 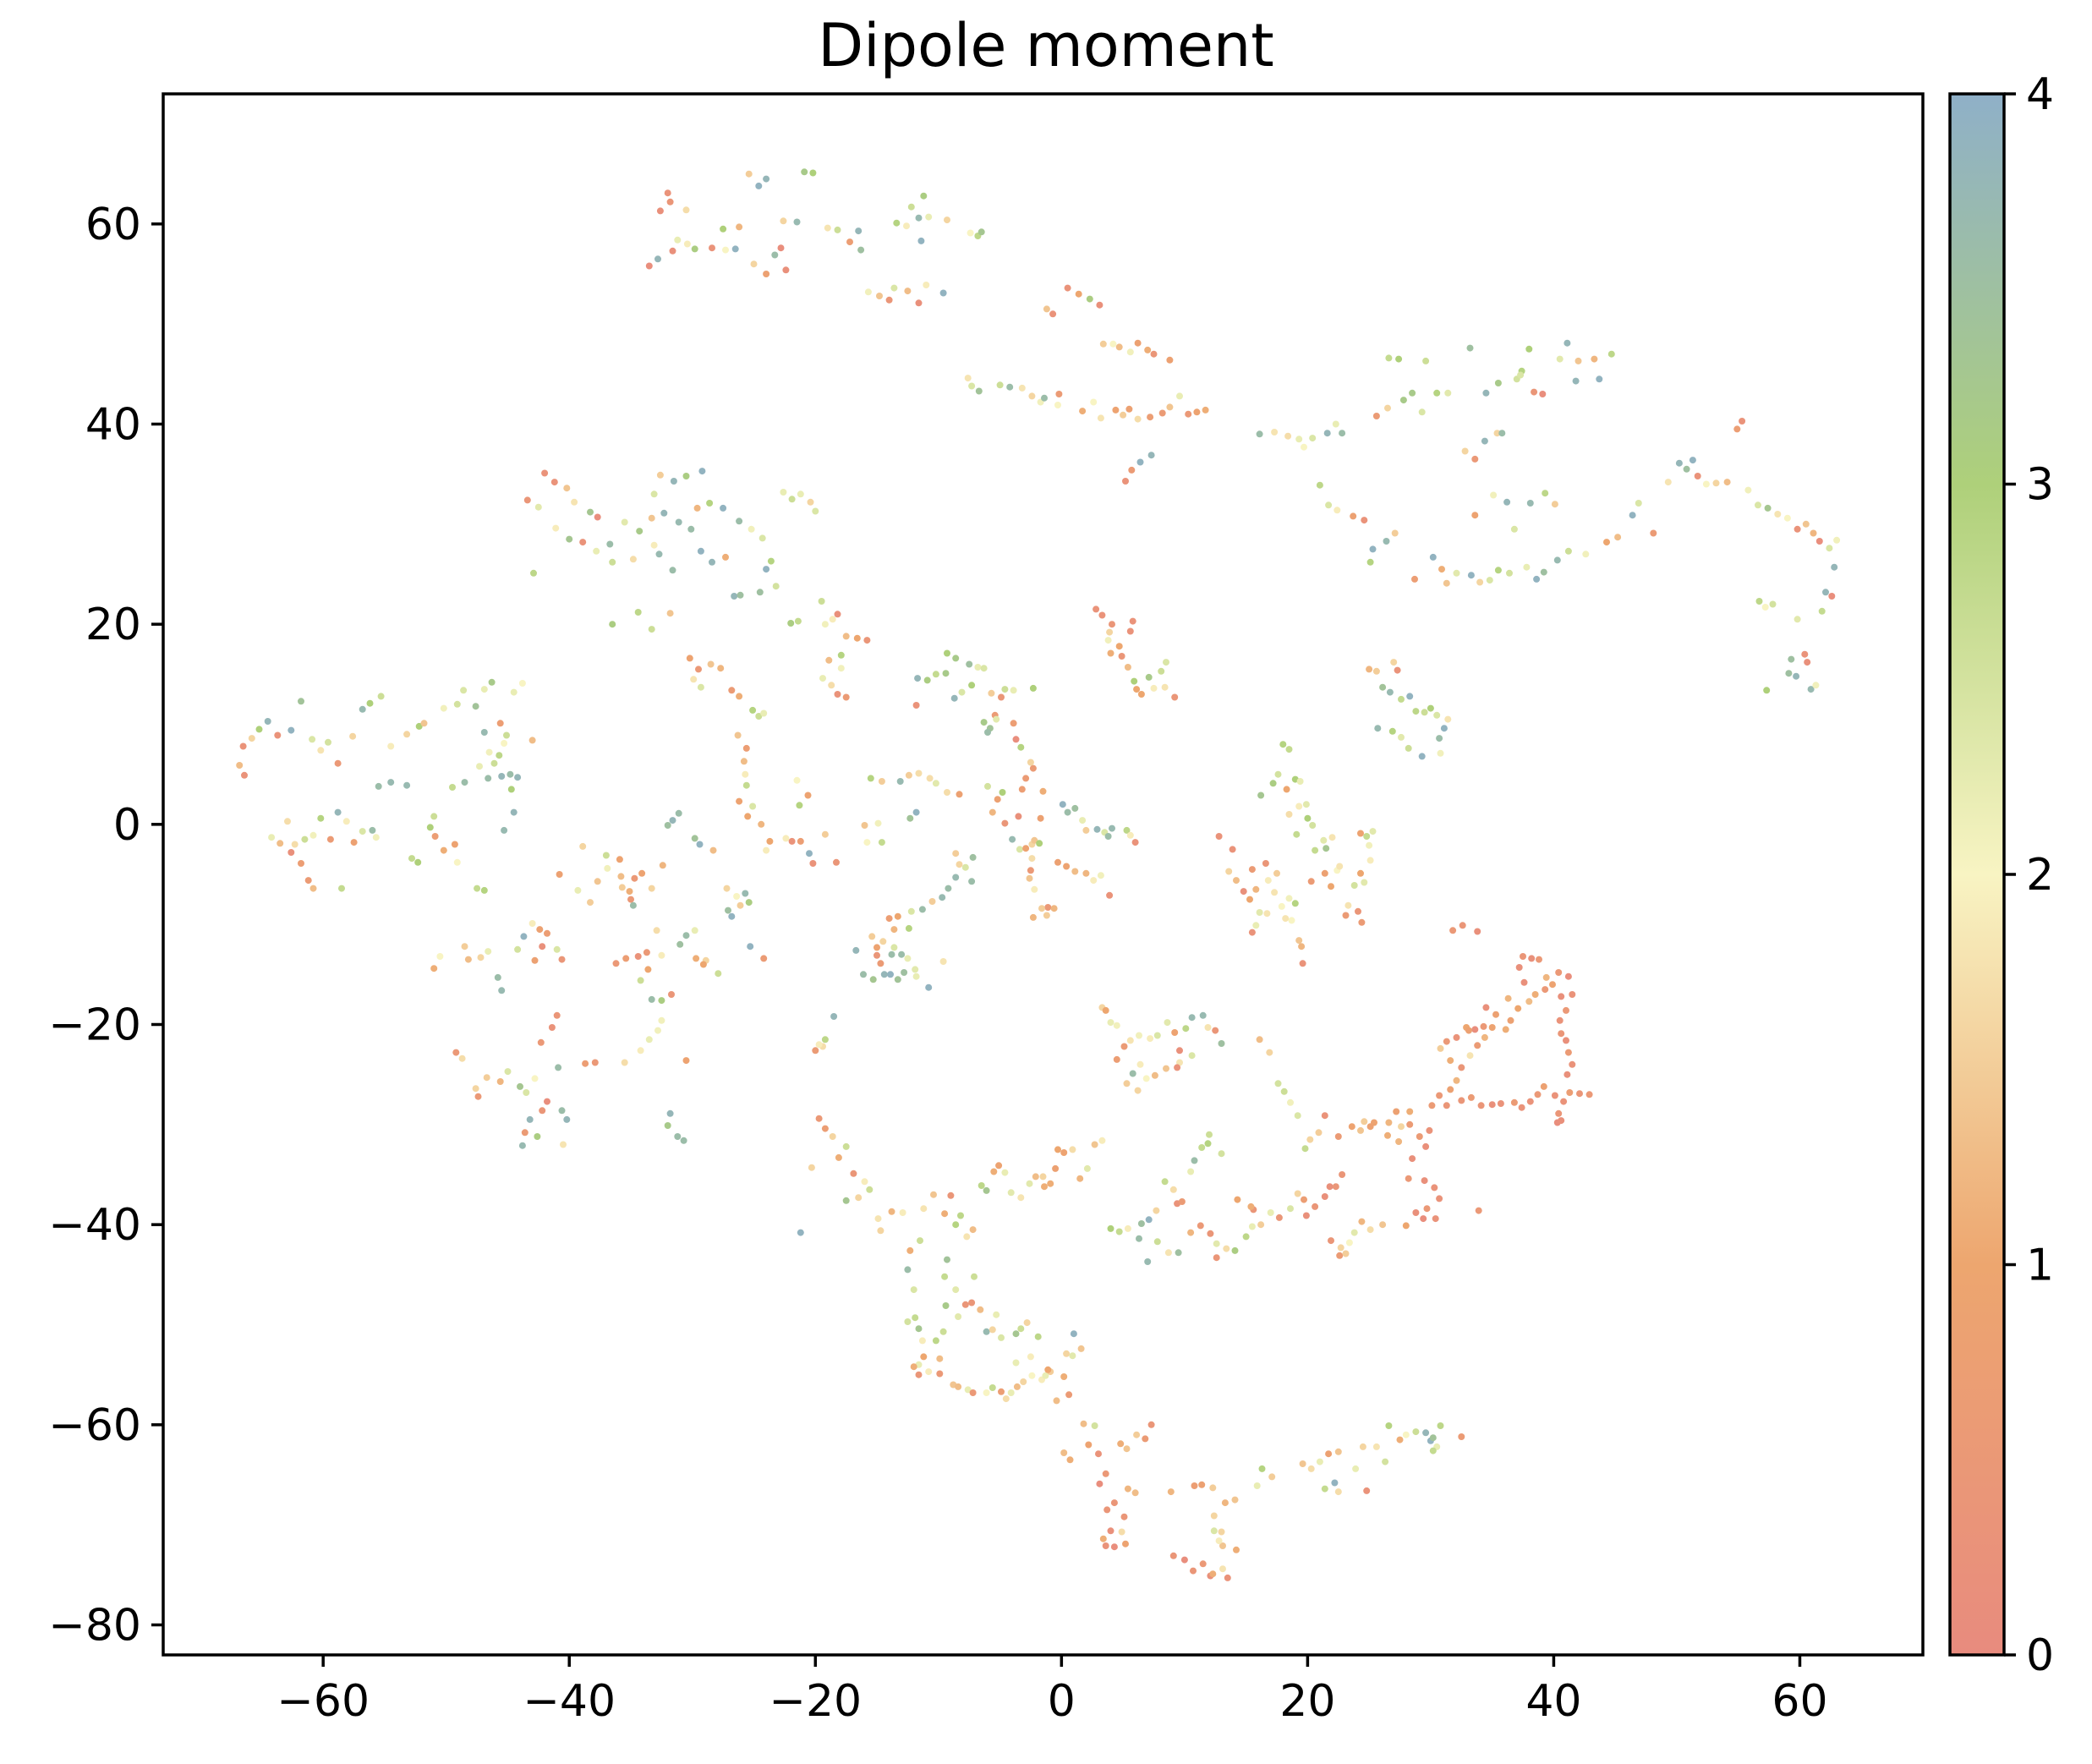 I want to click on y-tick-label: −20, so click(x=94, y=1025).